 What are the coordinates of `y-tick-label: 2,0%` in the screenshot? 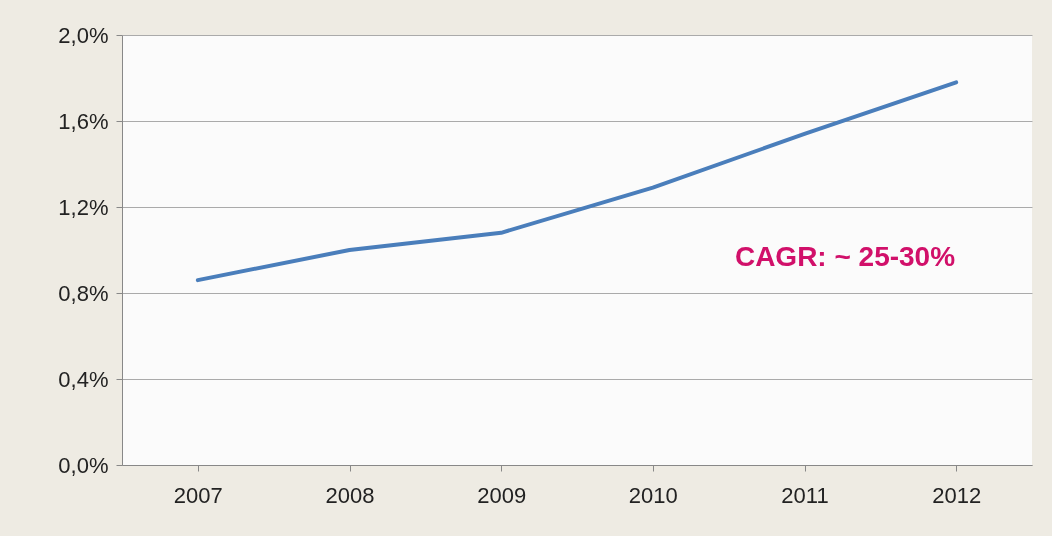 It's located at (83, 35).